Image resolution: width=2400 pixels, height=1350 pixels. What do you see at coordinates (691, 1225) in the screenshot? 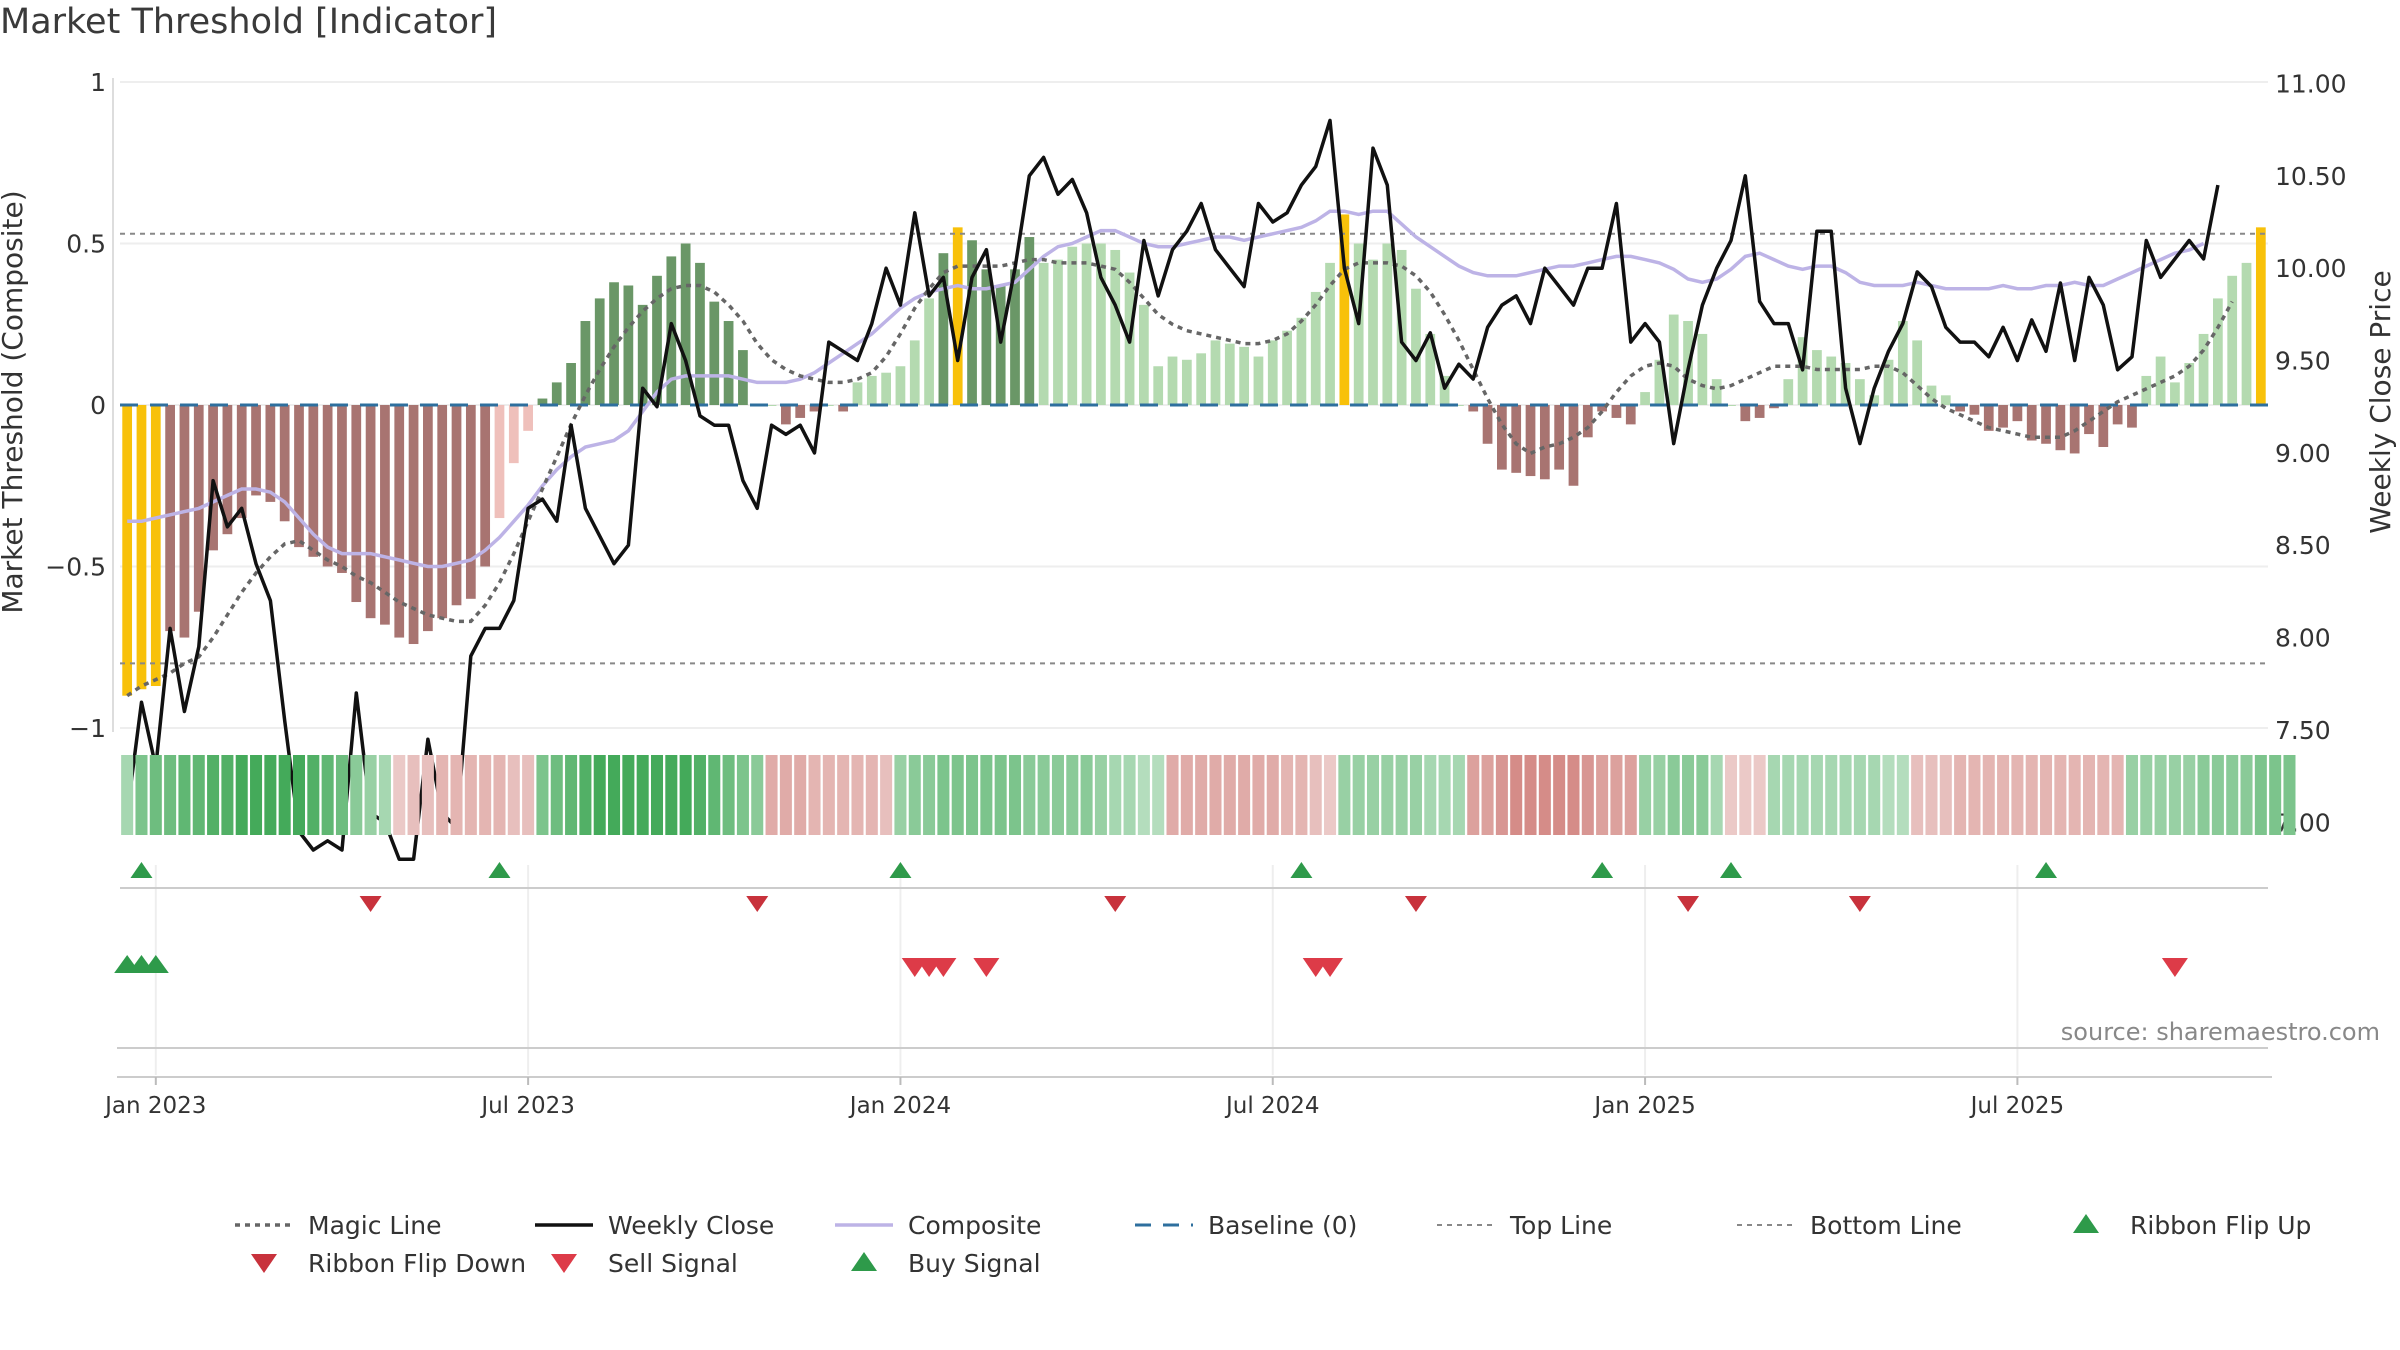
I see `legend-label: Weekly Close` at bounding box center [691, 1225].